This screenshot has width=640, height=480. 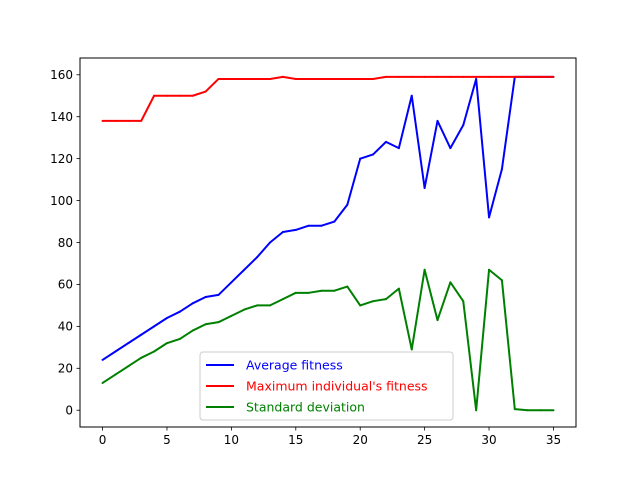 I want to click on y-tick-label-7: 140, so click(x=61, y=117).